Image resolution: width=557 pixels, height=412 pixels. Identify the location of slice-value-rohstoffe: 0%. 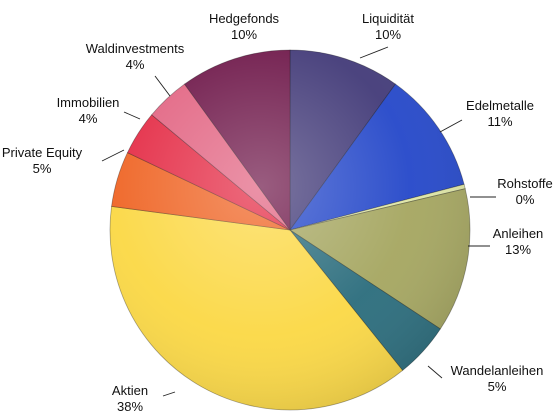
(525, 199).